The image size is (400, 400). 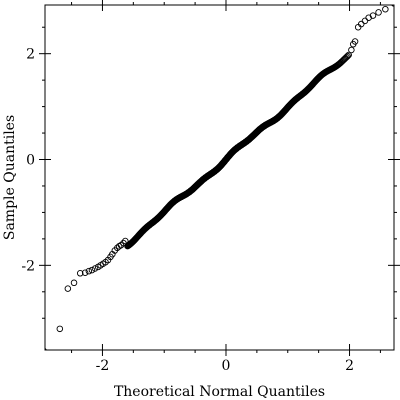 What do you see at coordinates (30, 161) in the screenshot?
I see `y-tick-label: 0` at bounding box center [30, 161].